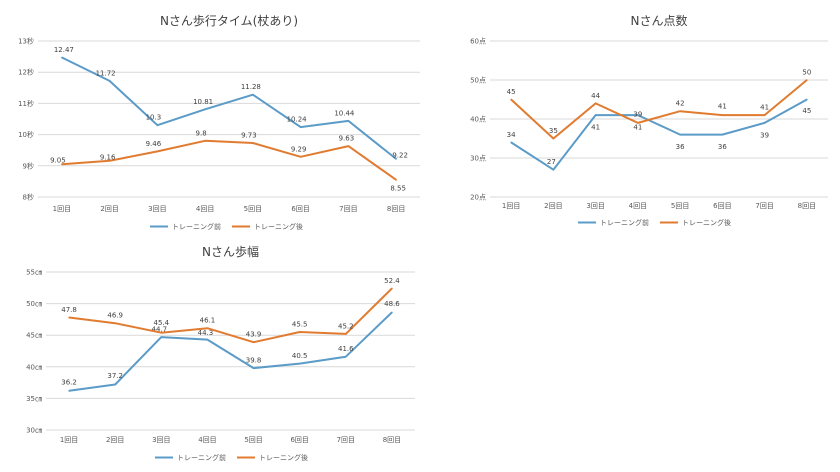  What do you see at coordinates (346, 326) in the screenshot?
I see `data-label: 45.2` at bounding box center [346, 326].